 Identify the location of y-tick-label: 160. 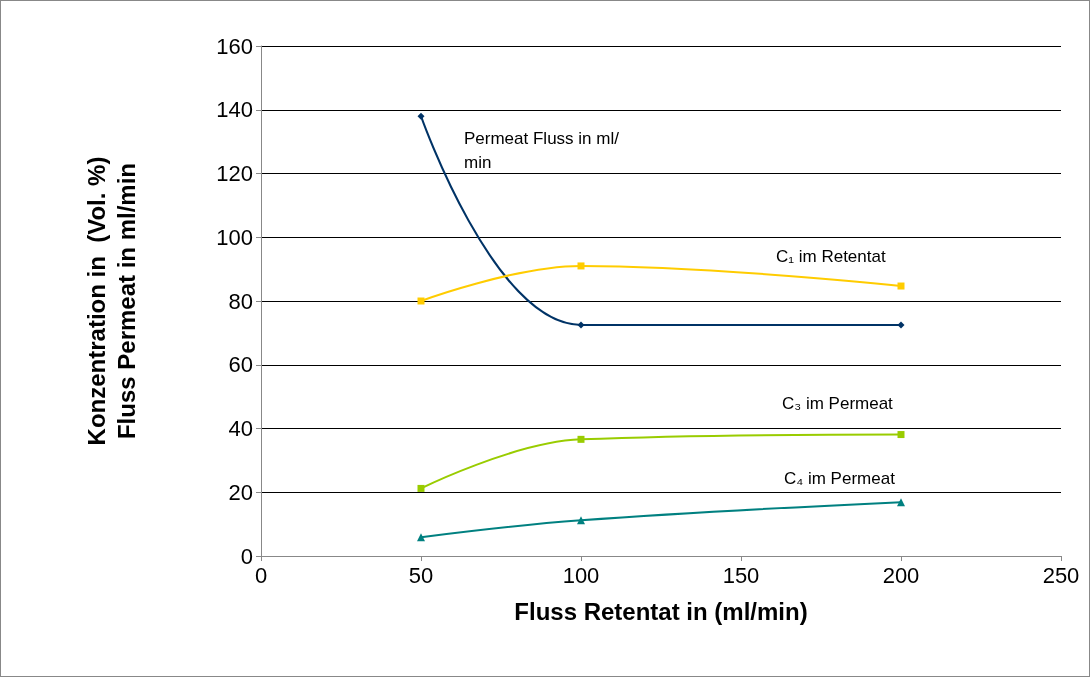
(234, 46).